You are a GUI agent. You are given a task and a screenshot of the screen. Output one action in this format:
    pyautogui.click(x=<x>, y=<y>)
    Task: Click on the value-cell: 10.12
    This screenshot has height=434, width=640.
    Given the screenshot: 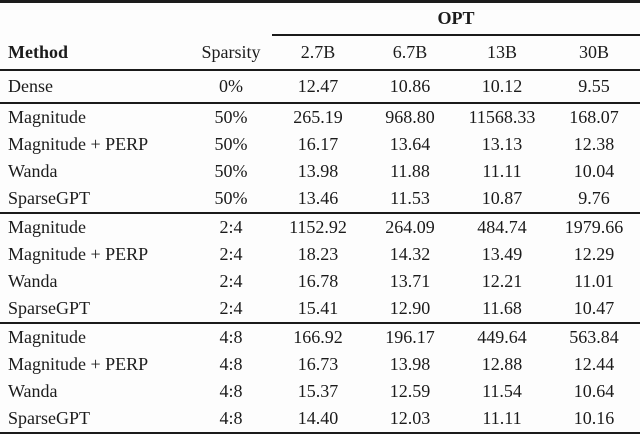 What is the action you would take?
    pyautogui.click(x=502, y=86)
    